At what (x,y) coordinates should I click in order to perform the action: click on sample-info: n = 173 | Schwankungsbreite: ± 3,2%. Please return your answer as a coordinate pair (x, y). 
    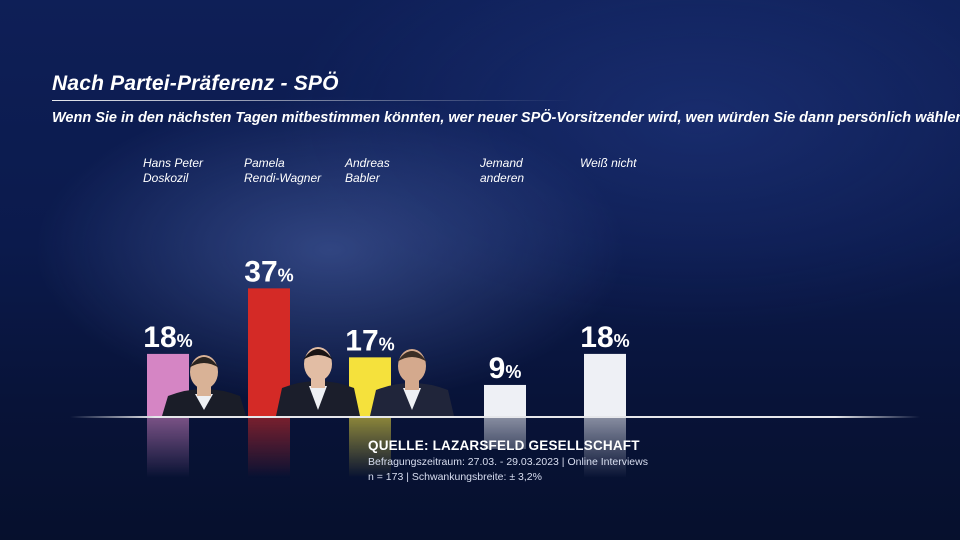
    Looking at the image, I should click on (455, 477).